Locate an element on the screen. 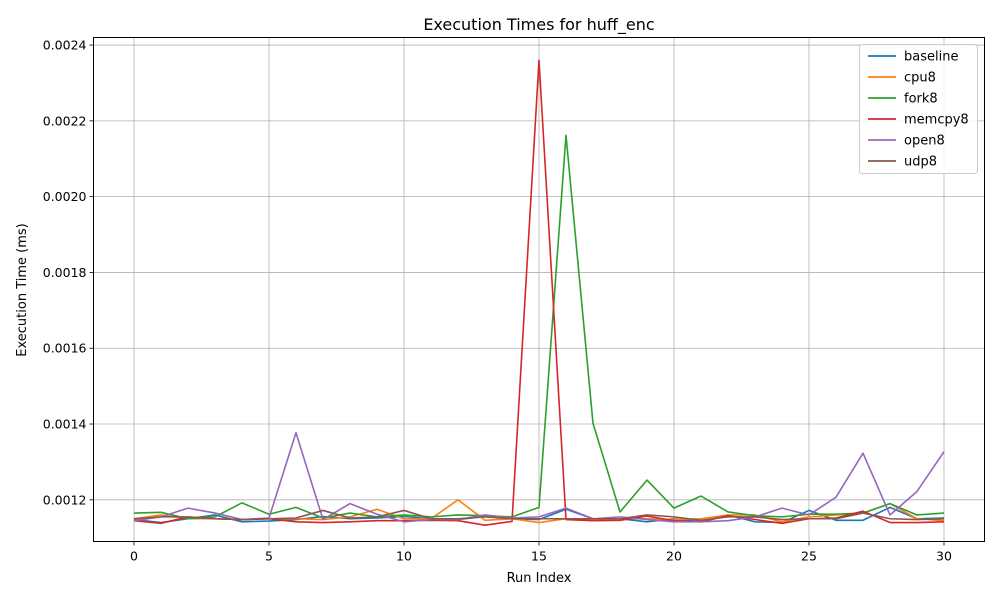 Image resolution: width=1000 pixels, height=600 pixels. x-tick-label: 25 is located at coordinates (809, 556).